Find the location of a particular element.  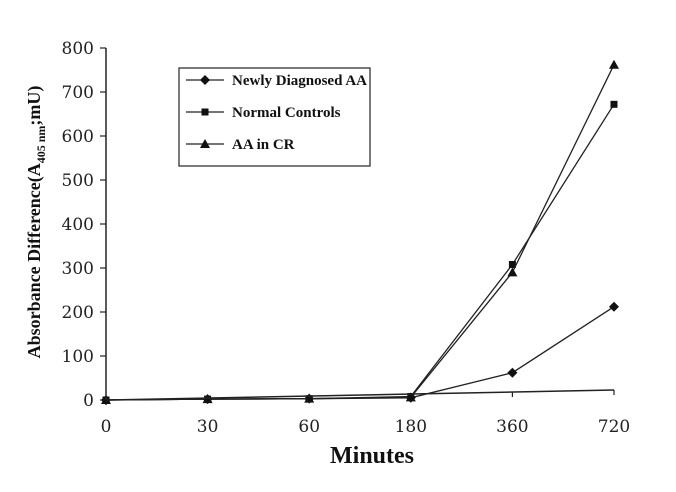

x-tick-label: 30 is located at coordinates (208, 427).